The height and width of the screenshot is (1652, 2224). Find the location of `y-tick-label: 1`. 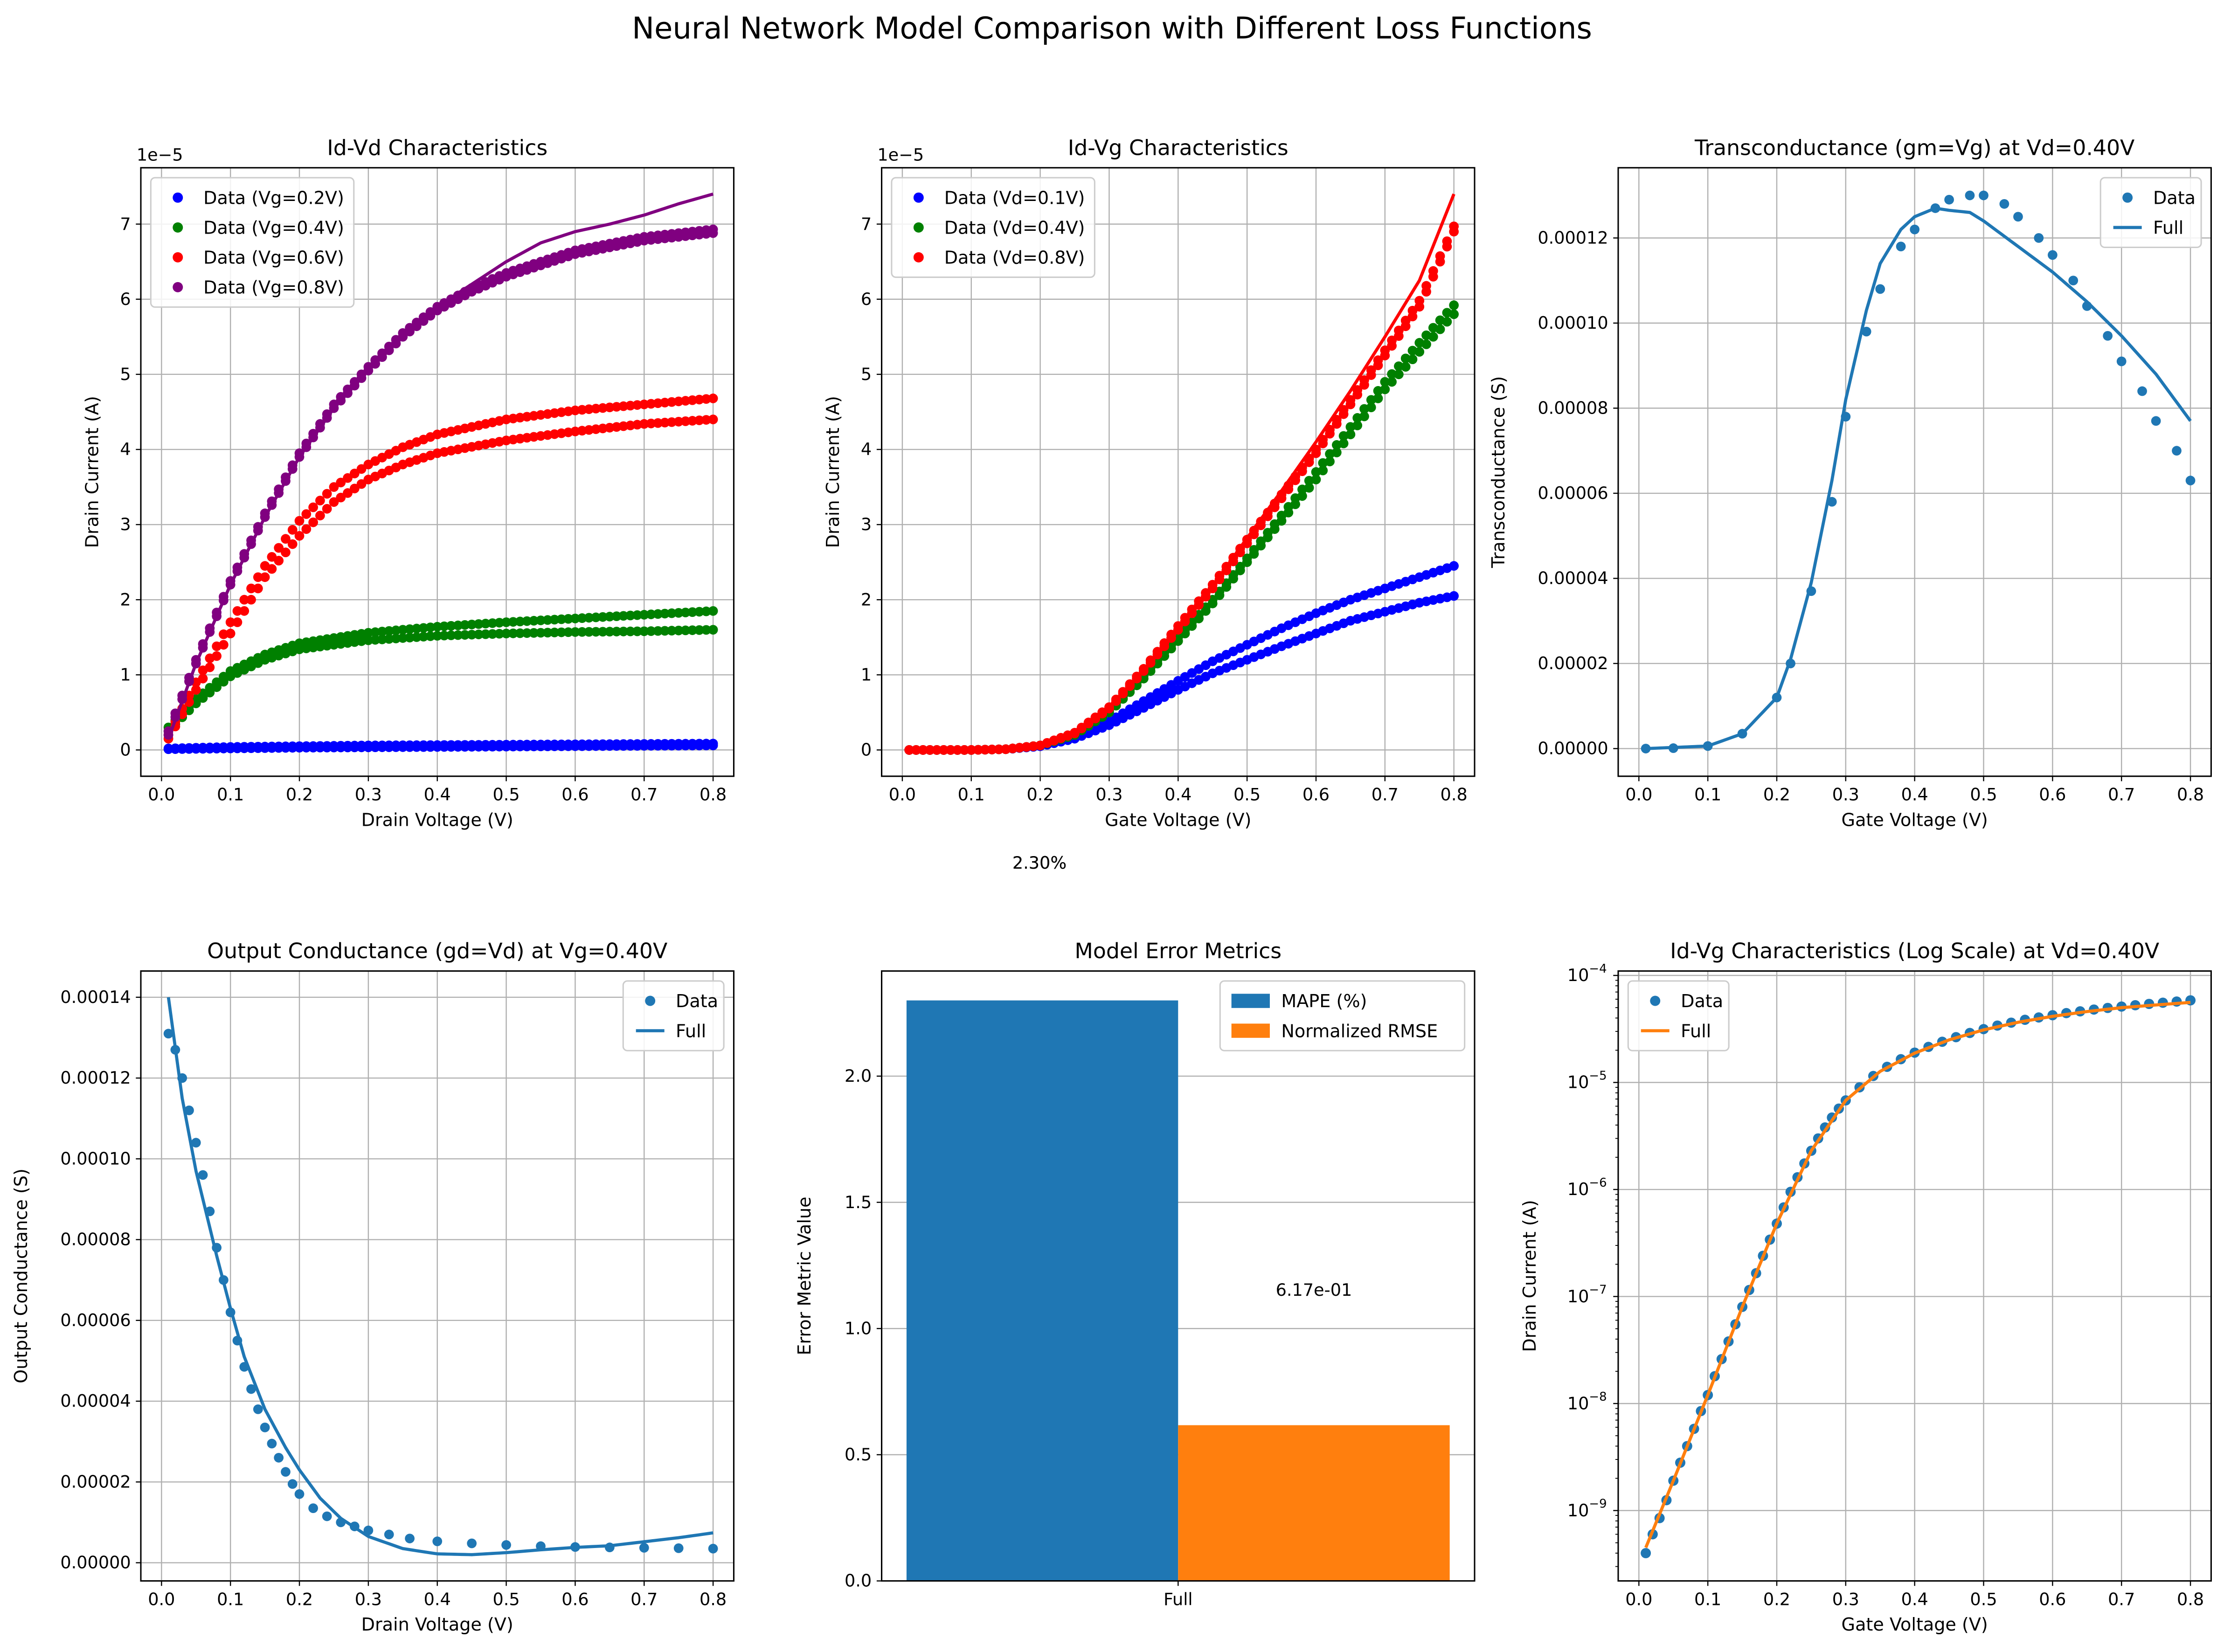

y-tick-label: 1 is located at coordinates (866, 674).